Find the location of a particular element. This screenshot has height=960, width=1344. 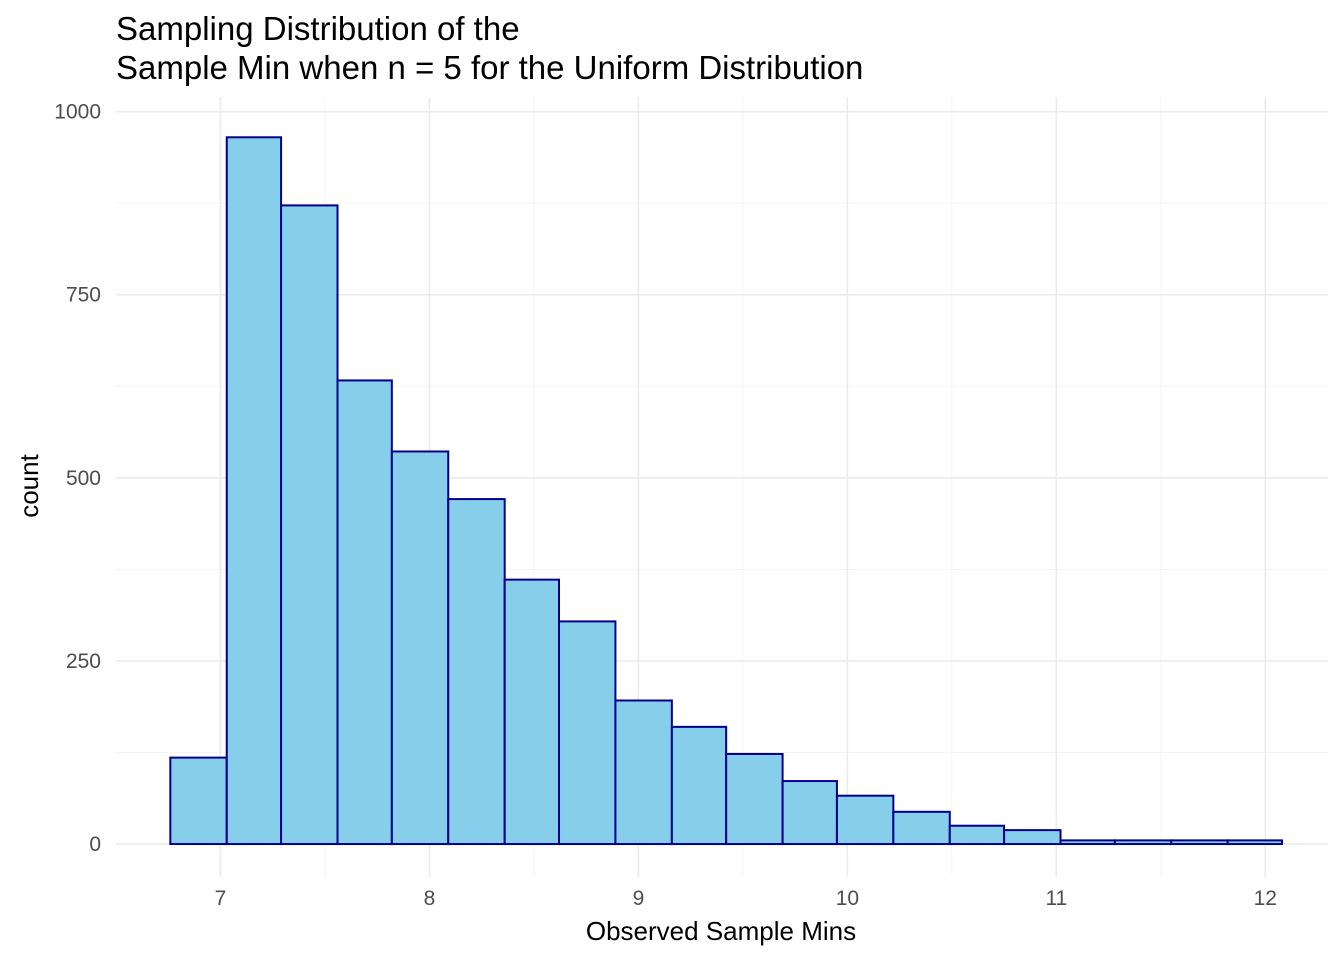

y-axis-tick-labels: 0 250 500 750 1000 is located at coordinates (77, 478).